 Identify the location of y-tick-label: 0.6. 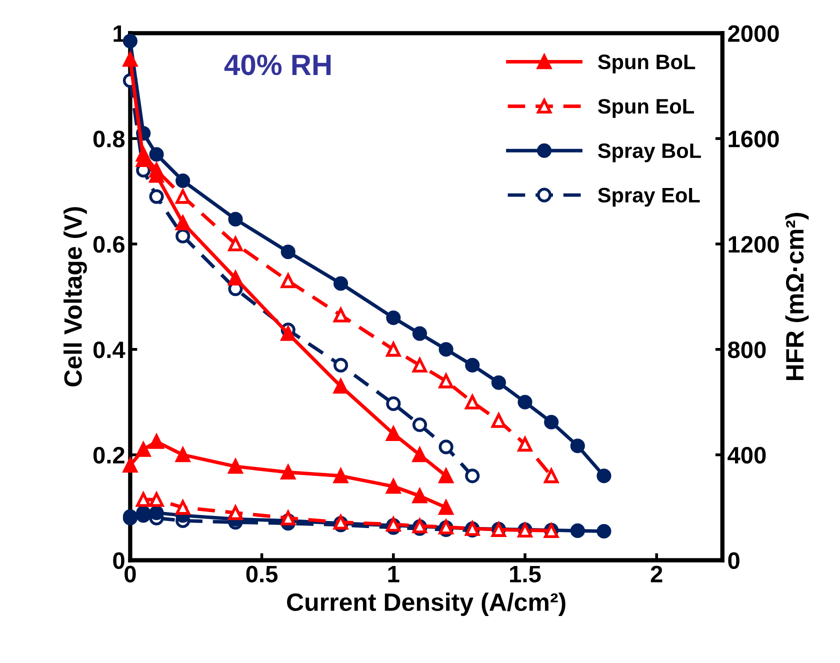
(108, 244).